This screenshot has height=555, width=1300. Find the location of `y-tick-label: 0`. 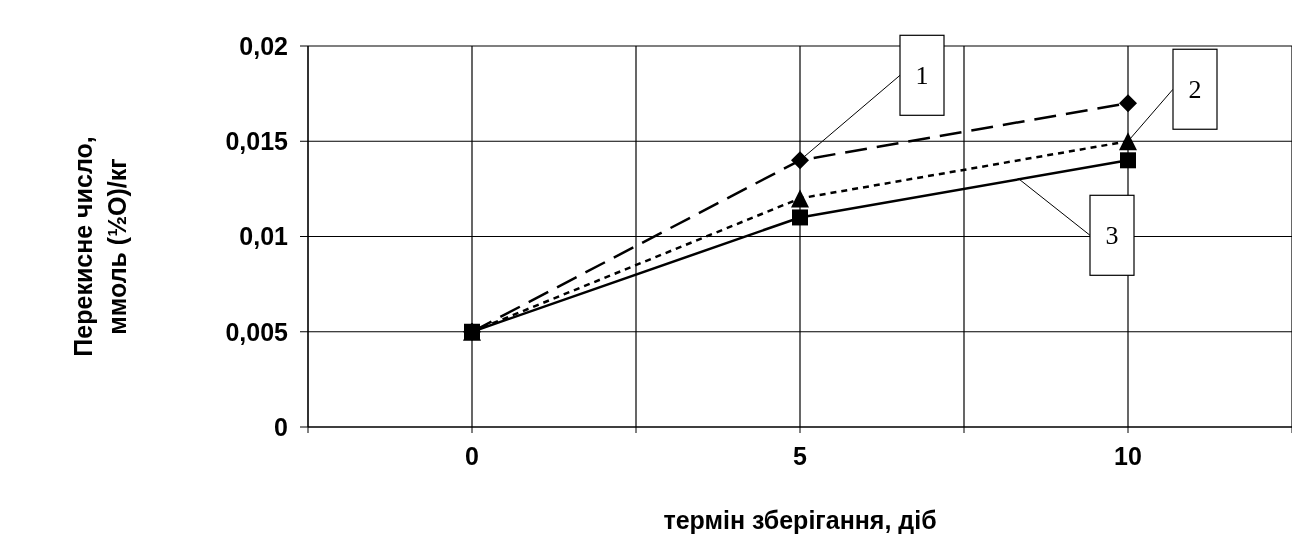

y-tick-label: 0 is located at coordinates (281, 426).